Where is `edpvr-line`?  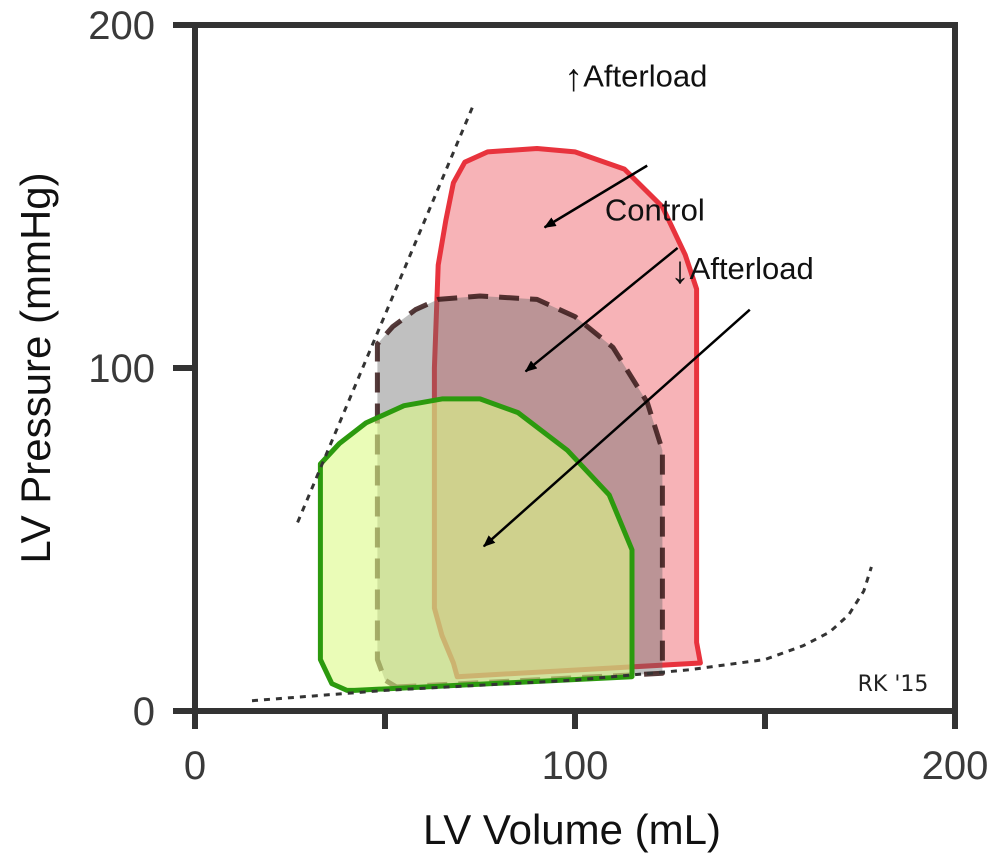
edpvr-line is located at coordinates (562, 634).